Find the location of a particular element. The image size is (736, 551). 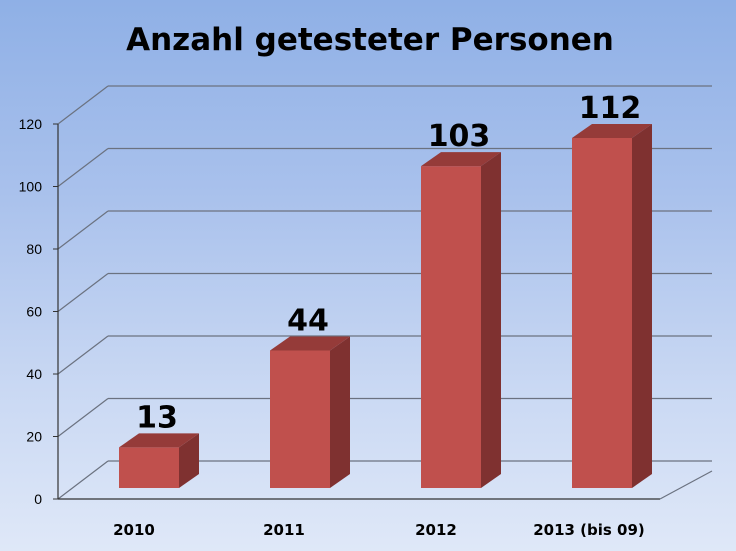

x-tick-label: 2012 is located at coordinates (436, 530).